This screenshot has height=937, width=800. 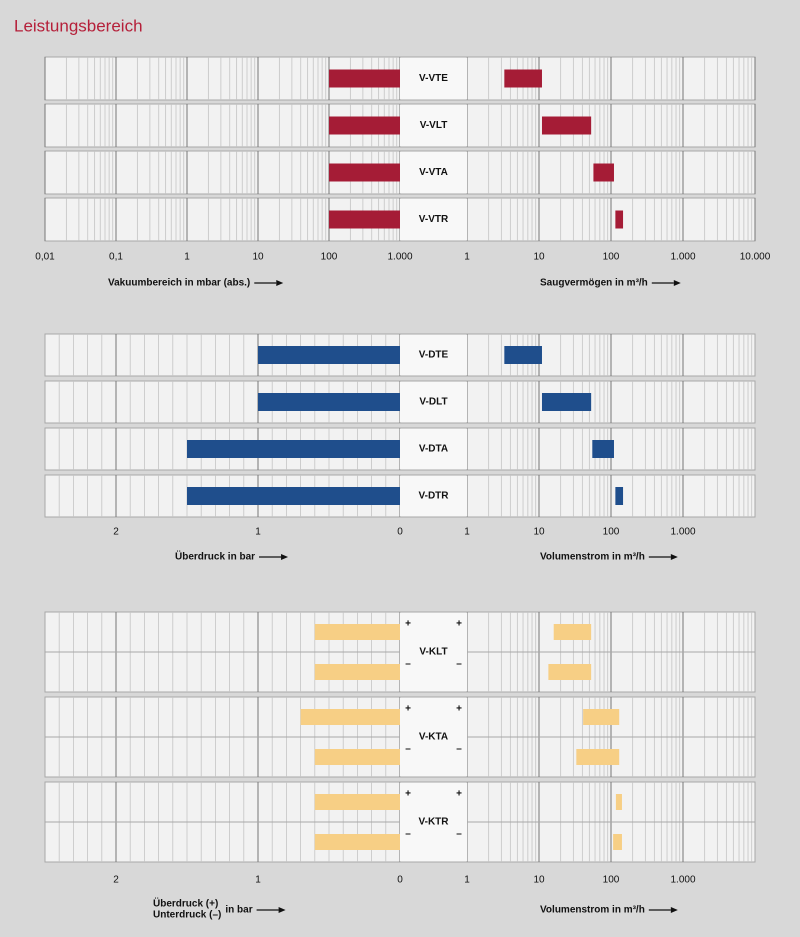 I want to click on group-name: V-VTA, so click(x=433, y=172).